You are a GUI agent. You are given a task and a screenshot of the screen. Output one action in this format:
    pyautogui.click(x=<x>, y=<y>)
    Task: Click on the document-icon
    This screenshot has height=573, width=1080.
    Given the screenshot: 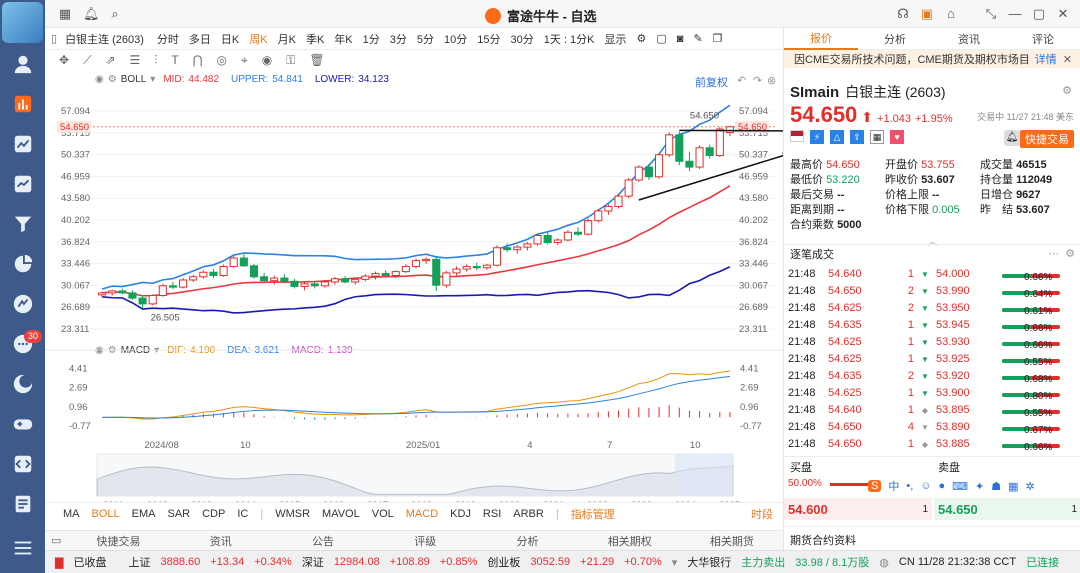 What is the action you would take?
    pyautogui.click(x=22, y=504)
    